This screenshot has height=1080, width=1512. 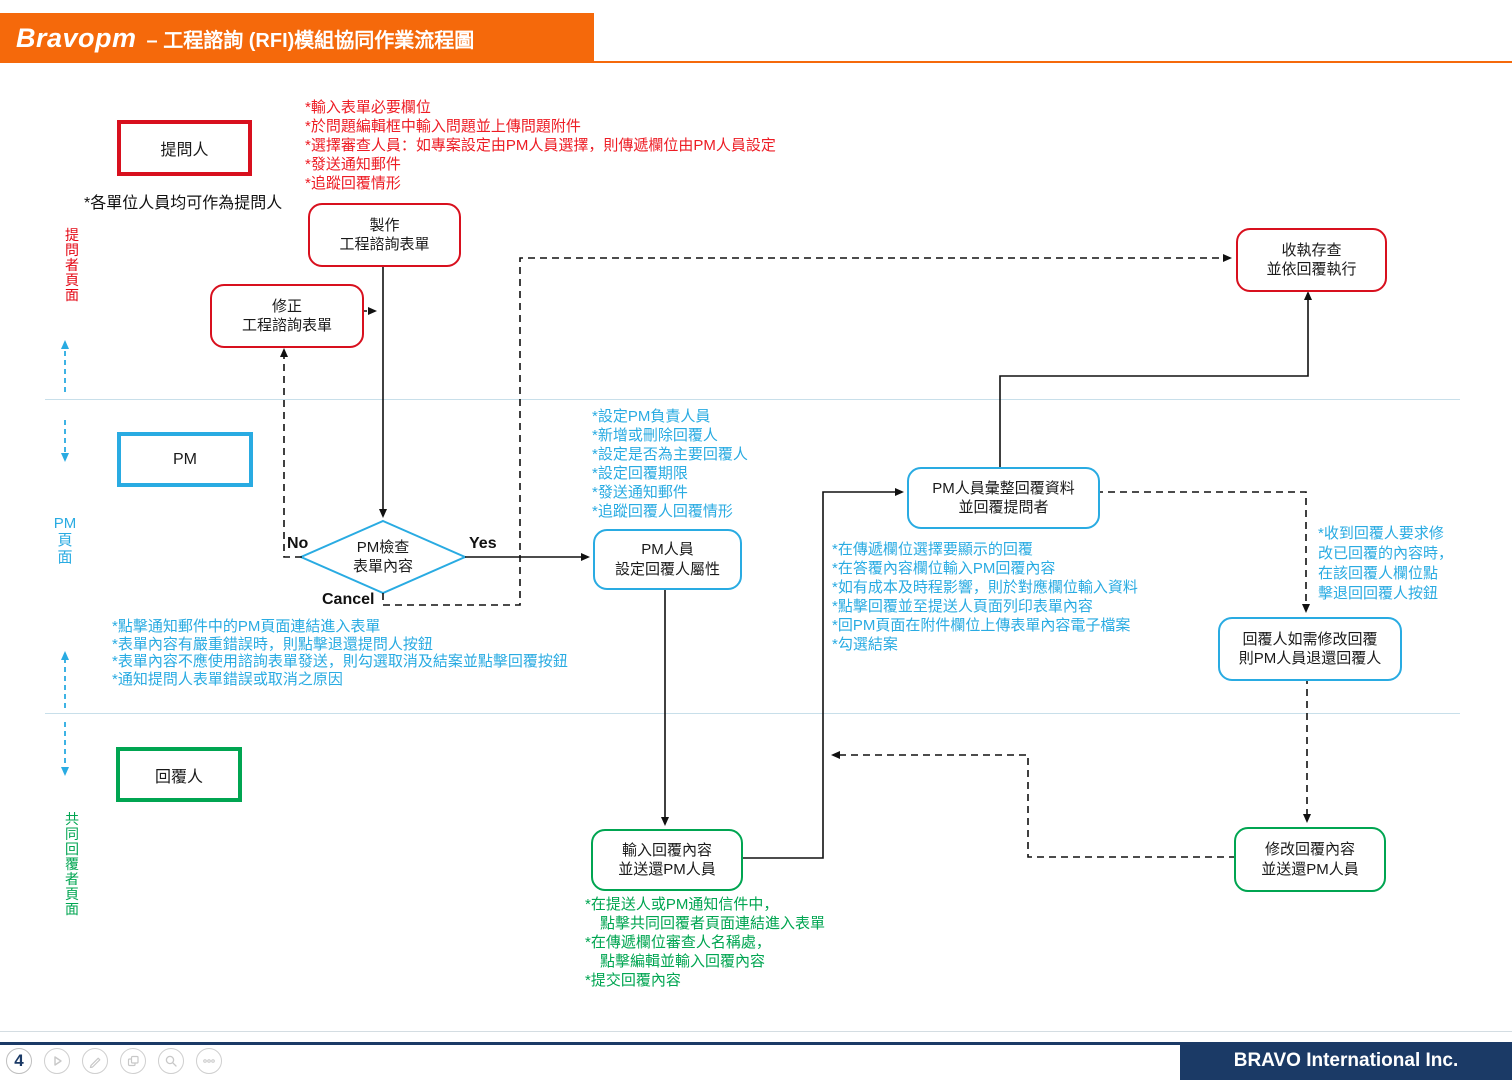 What do you see at coordinates (590, 1043) in the screenshot?
I see `footer-rule` at bounding box center [590, 1043].